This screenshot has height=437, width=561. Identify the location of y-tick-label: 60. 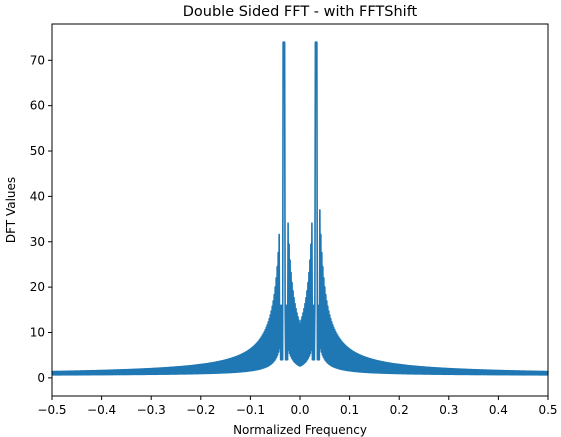
(37, 106).